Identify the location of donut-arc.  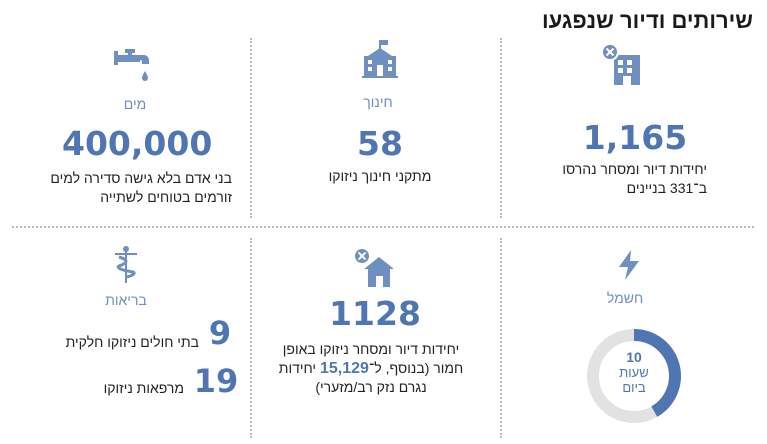
(634, 376).